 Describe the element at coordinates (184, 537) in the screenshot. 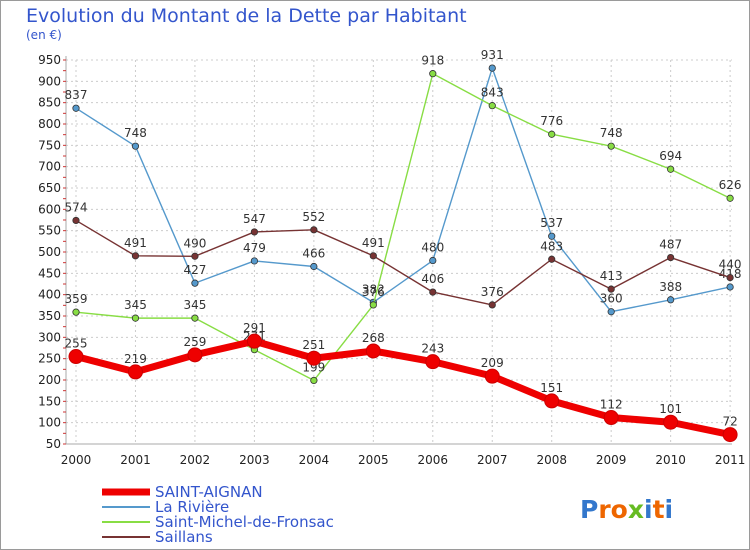

I see `legend-label: Saillans` at that location.